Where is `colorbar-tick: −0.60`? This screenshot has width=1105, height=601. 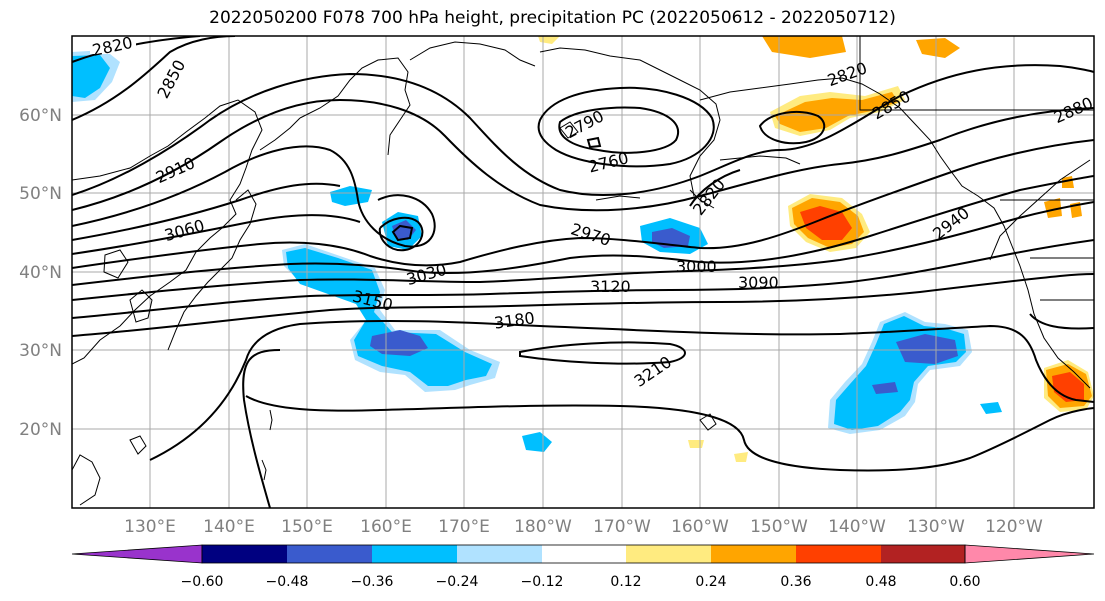
colorbar-tick: −0.60 is located at coordinates (202, 582).